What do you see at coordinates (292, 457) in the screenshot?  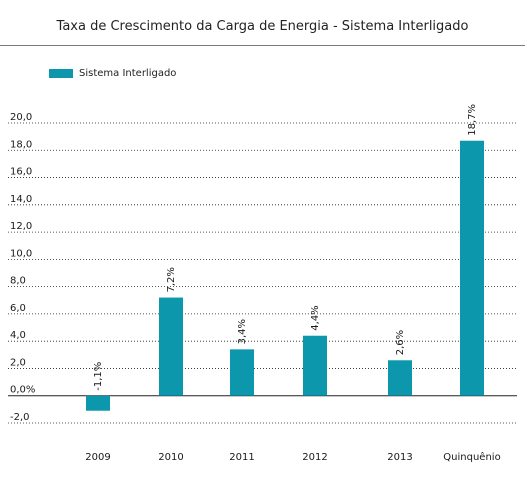 I see `x-axis: 2009 2010 2011 2012 2013 Quinquênio` at bounding box center [292, 457].